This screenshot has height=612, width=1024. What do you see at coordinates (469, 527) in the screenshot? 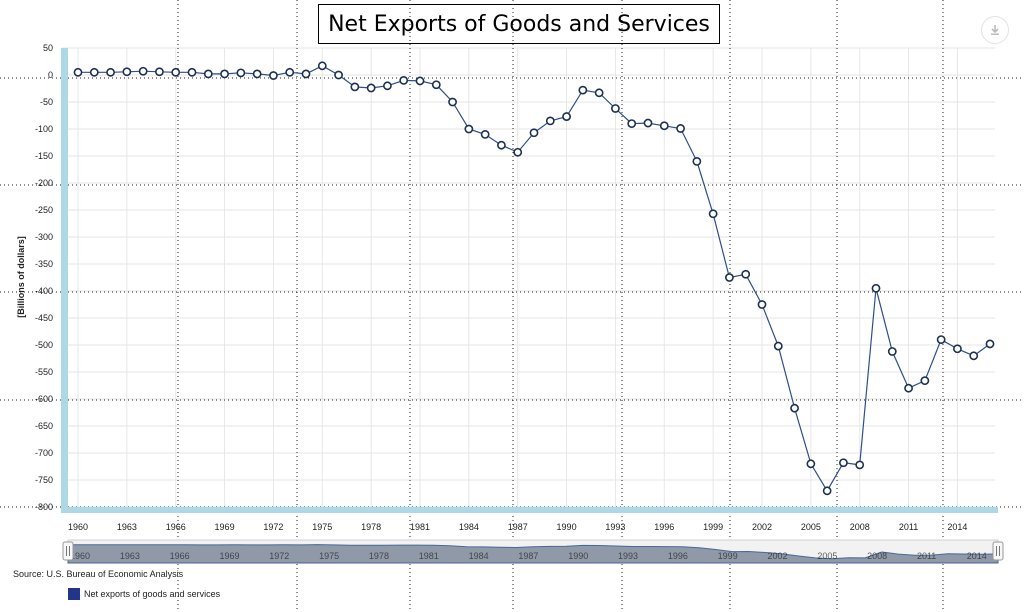
I see `x-tick-label: 1984` at bounding box center [469, 527].